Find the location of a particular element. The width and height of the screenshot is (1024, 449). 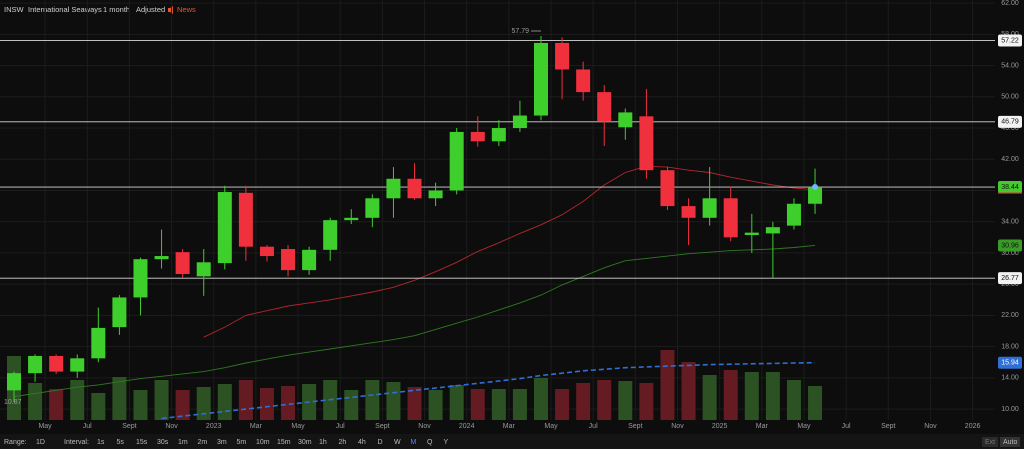

interval-button: Y is located at coordinates (446, 442).